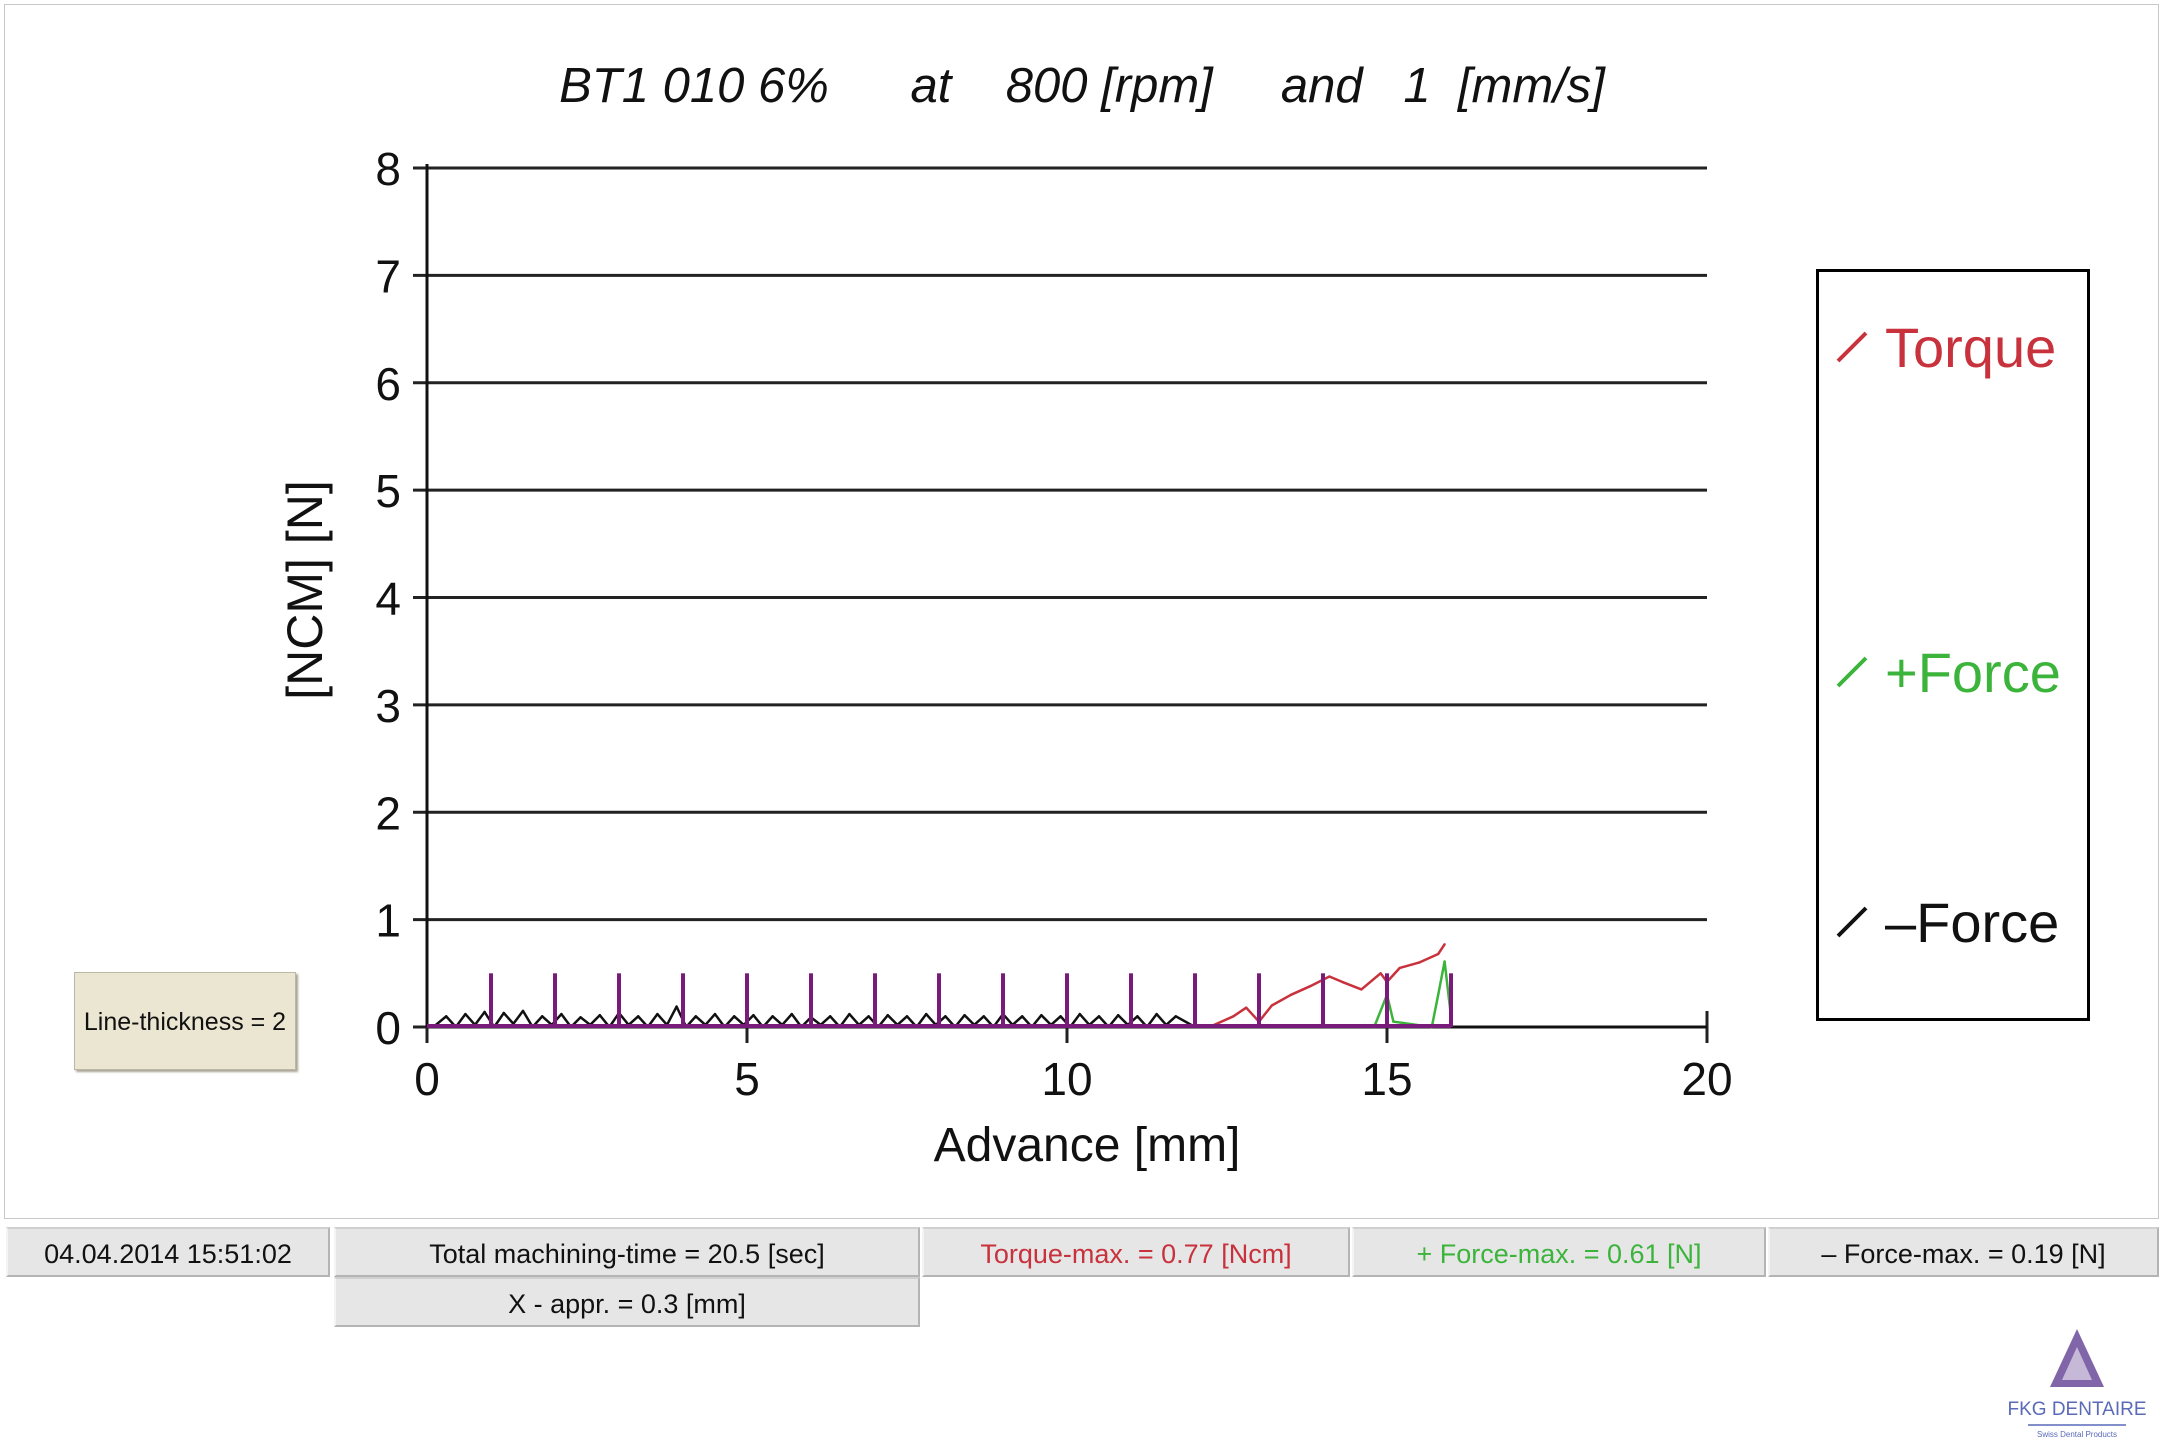 The width and height of the screenshot is (2165, 1451). What do you see at coordinates (185, 1021) in the screenshot?
I see `line-thickness-button: Line-thickness = 2` at bounding box center [185, 1021].